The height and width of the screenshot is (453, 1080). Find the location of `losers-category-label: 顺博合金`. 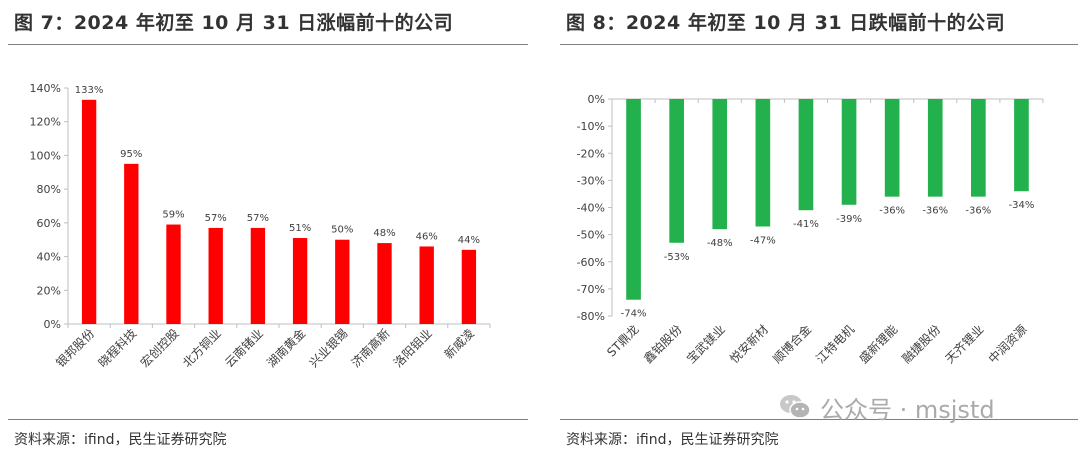

losers-category-label: 顺博合金 is located at coordinates (792, 344).